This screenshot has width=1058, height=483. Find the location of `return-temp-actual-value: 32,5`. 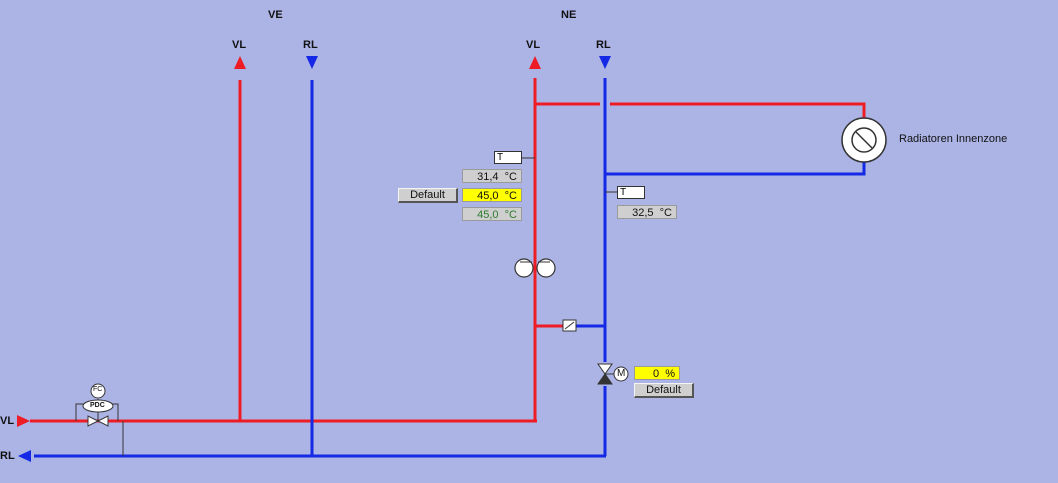

return-temp-actual-value: 32,5 is located at coordinates (643, 213).